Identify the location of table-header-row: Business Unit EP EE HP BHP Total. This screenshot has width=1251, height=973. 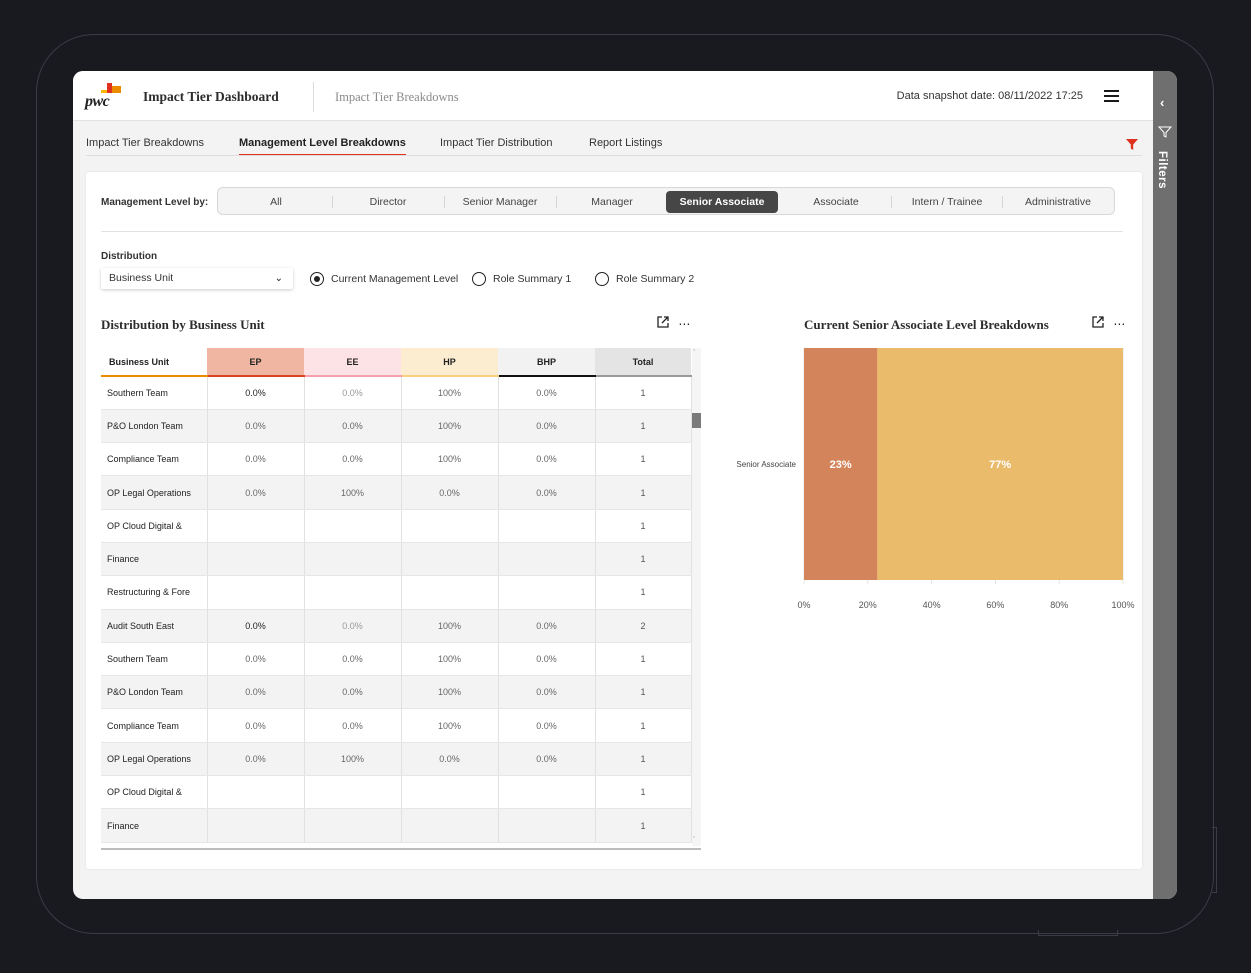
(396, 362).